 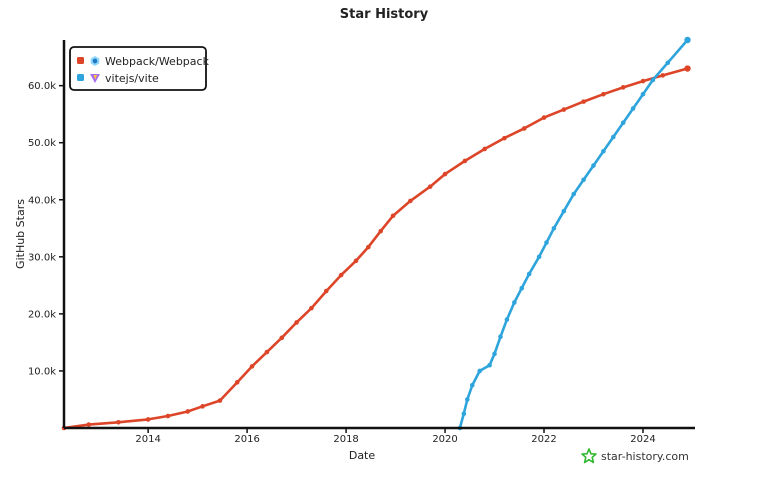 What do you see at coordinates (642, 439) in the screenshot?
I see `x-tick-label: 2024` at bounding box center [642, 439].